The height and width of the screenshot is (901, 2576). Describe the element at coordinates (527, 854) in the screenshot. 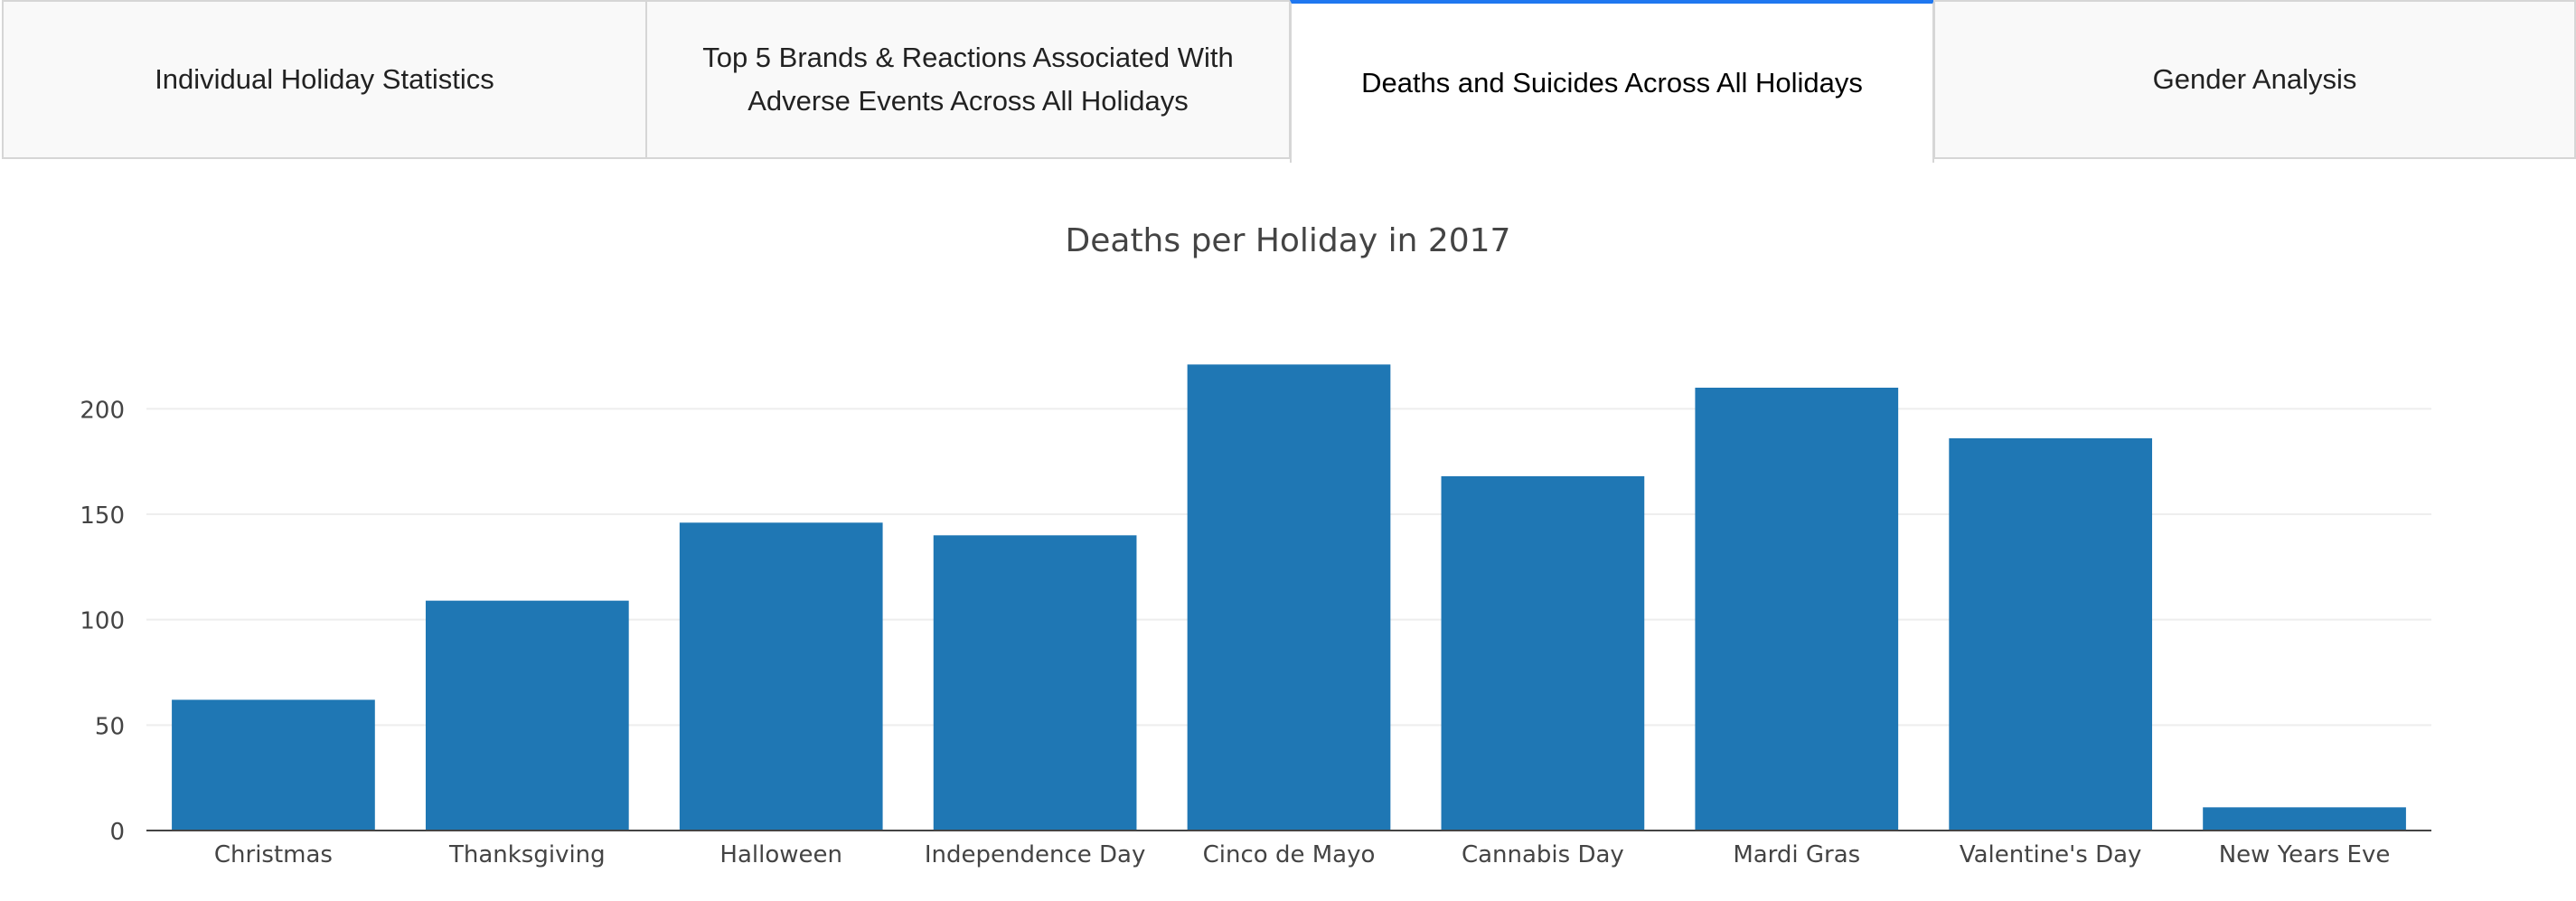

I see `x-tick-label: Thanksgiving` at that location.